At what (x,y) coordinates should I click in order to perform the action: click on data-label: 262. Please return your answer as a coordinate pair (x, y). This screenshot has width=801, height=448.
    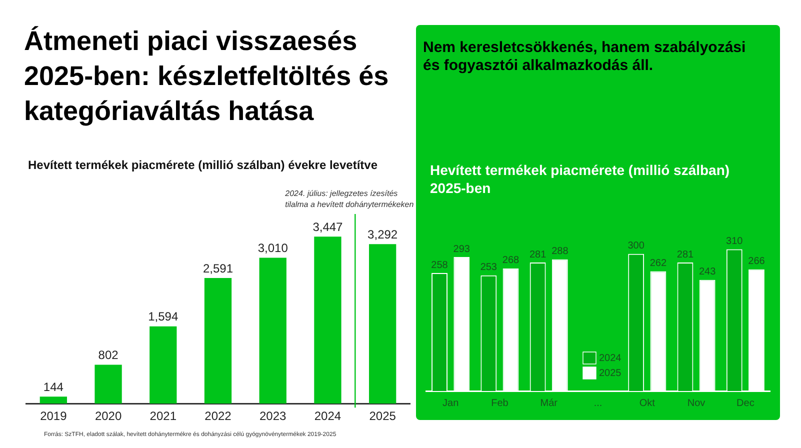
    Looking at the image, I should click on (658, 263).